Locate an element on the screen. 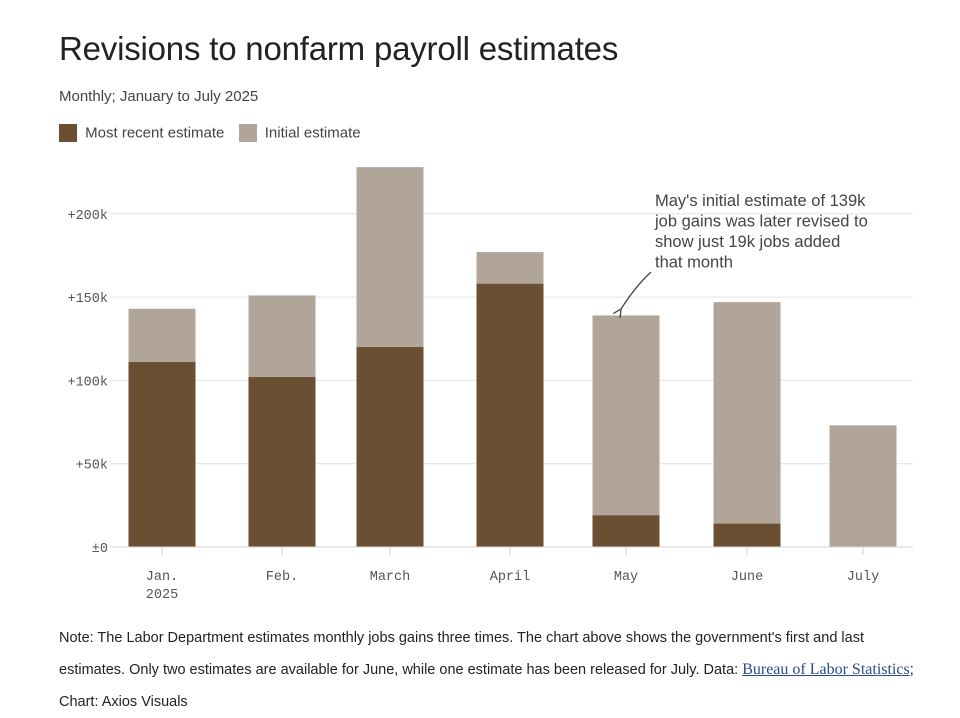 The image size is (960, 718). x-tick-label: Feb. is located at coordinates (282, 577).